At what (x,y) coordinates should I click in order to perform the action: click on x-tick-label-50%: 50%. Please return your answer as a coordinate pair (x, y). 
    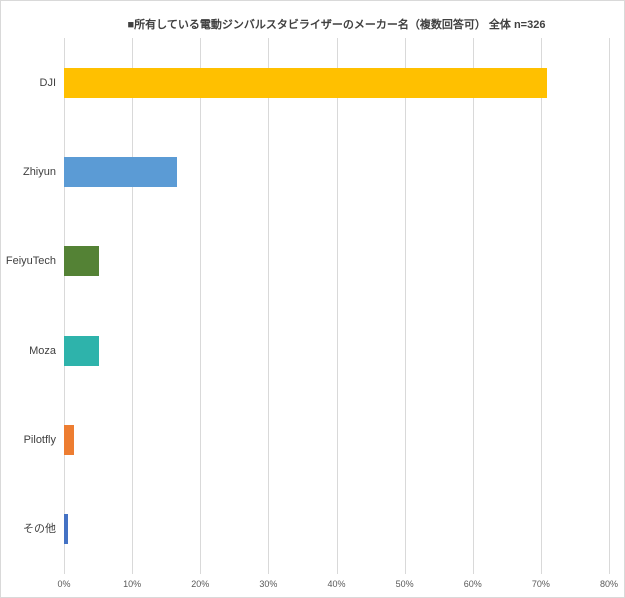
    Looking at the image, I should click on (404, 584).